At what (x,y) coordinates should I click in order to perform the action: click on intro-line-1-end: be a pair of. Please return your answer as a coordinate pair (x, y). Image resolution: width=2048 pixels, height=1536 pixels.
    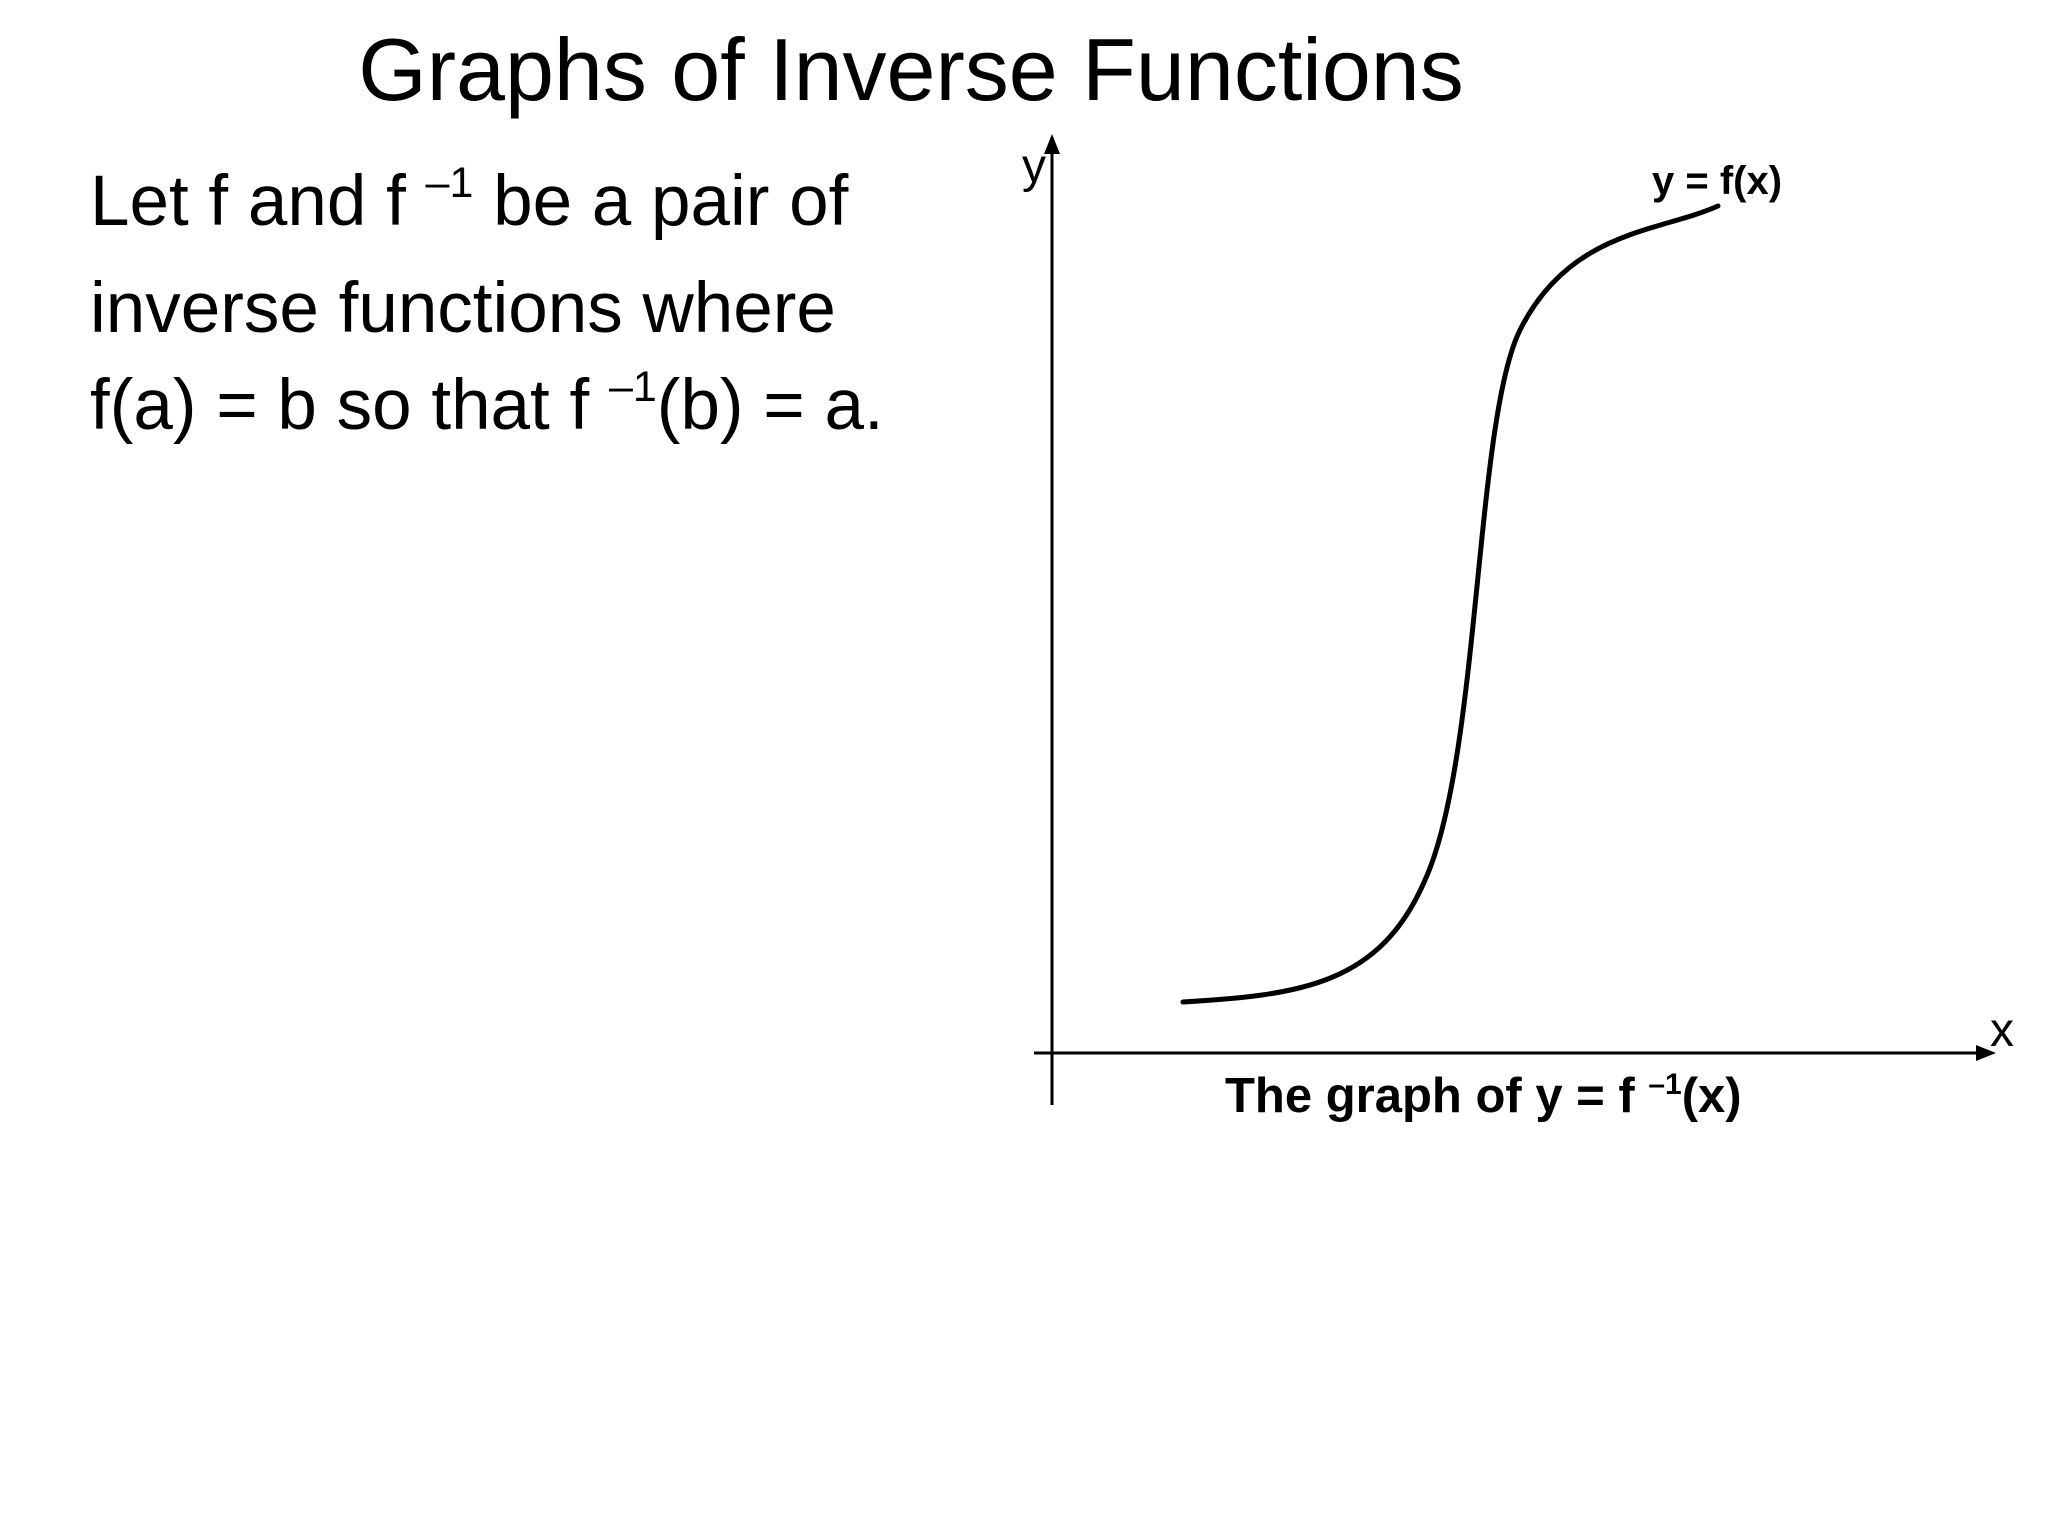
    Looking at the image, I should click on (661, 201).